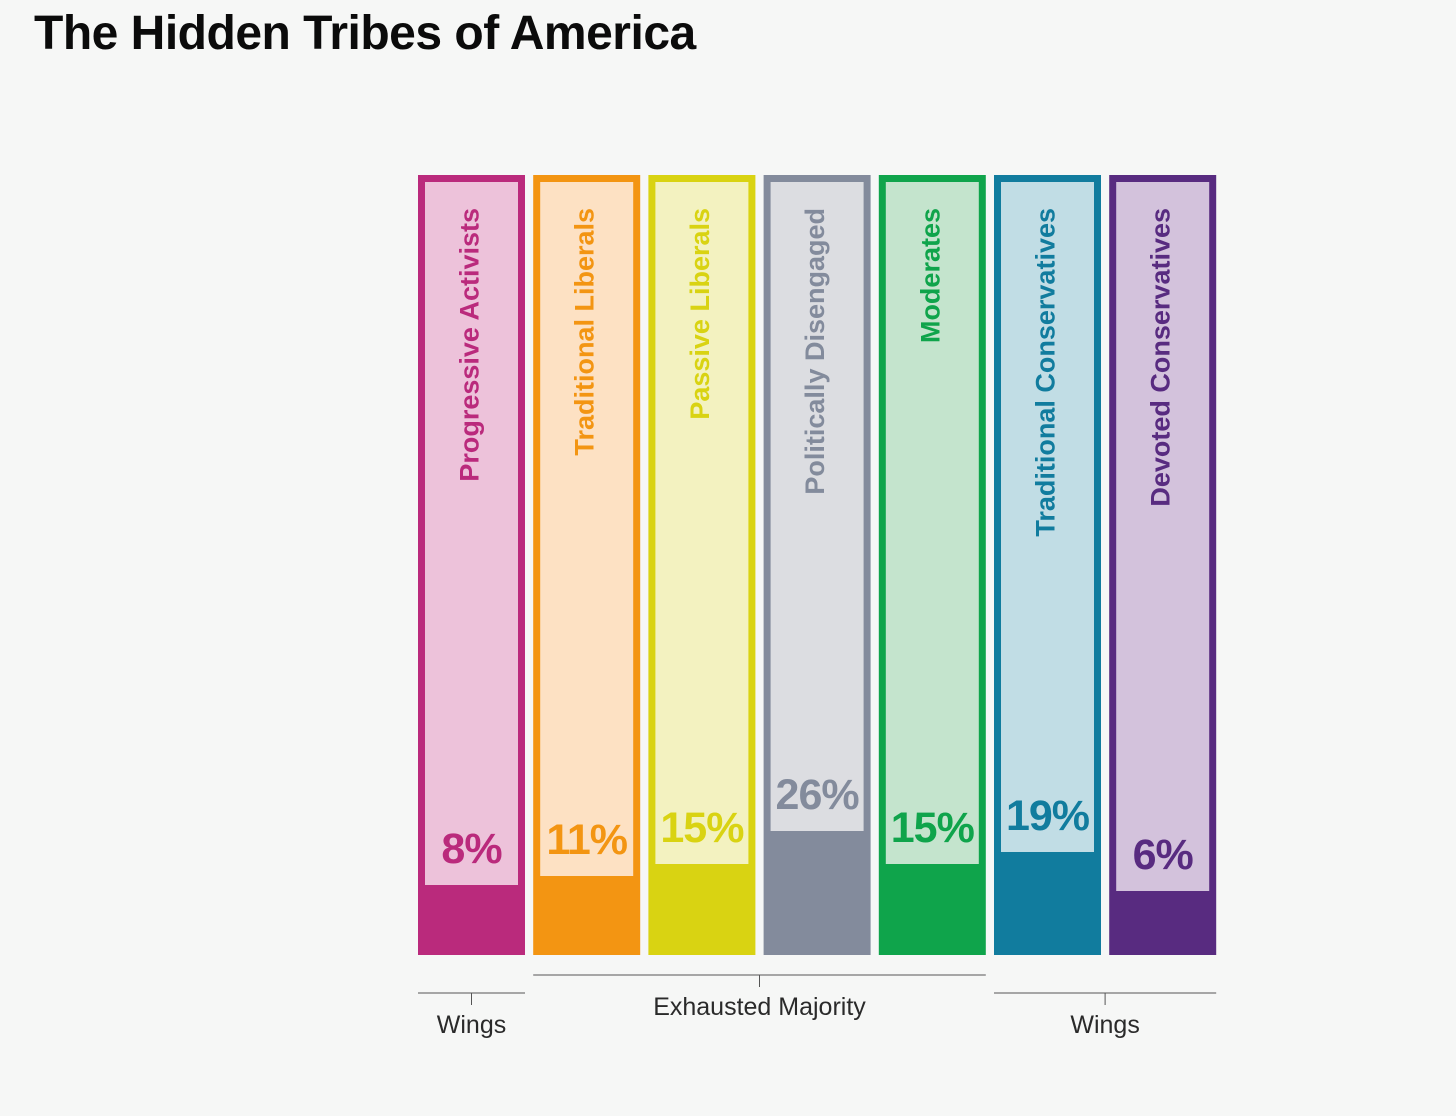 This screenshot has height=1116, width=1456. What do you see at coordinates (471, 533) in the screenshot?
I see `bar-panel-progressive-activists` at bounding box center [471, 533].